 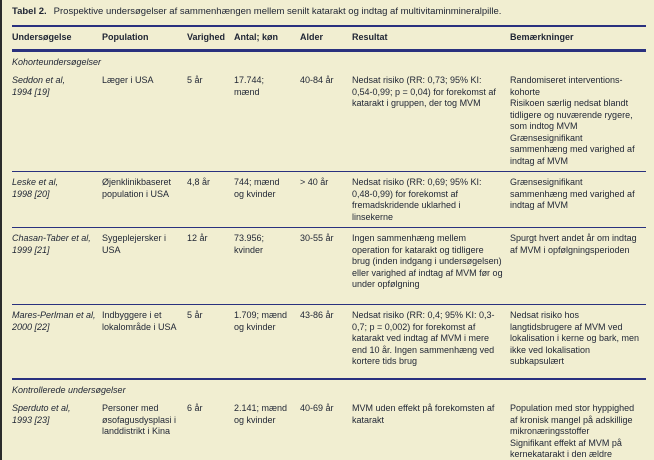 What do you see at coordinates (256, 37) in the screenshot?
I see `column-header-antal-kon: Antal; køn` at bounding box center [256, 37].